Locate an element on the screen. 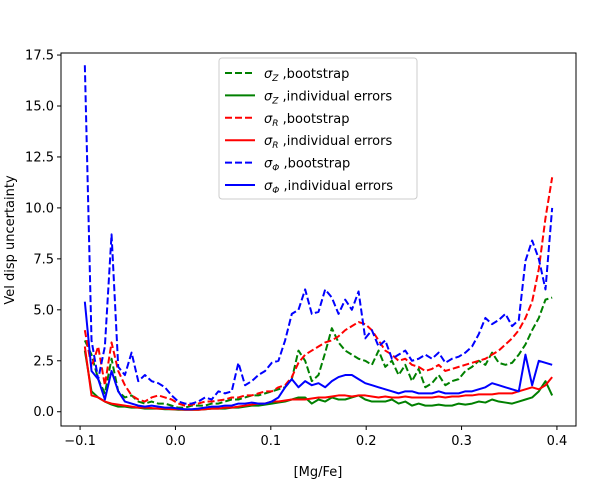 This screenshot has height=486, width=598. legend-label-0: σZ ,bootstrap is located at coordinates (306, 75).